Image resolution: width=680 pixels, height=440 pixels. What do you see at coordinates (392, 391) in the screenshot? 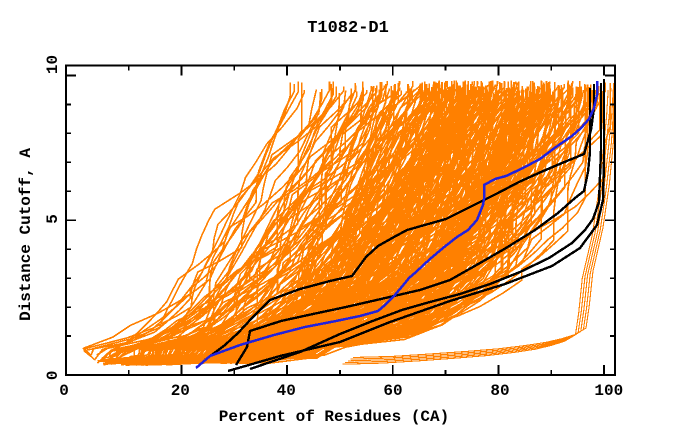
I see `svg-text: 60` at bounding box center [392, 391].